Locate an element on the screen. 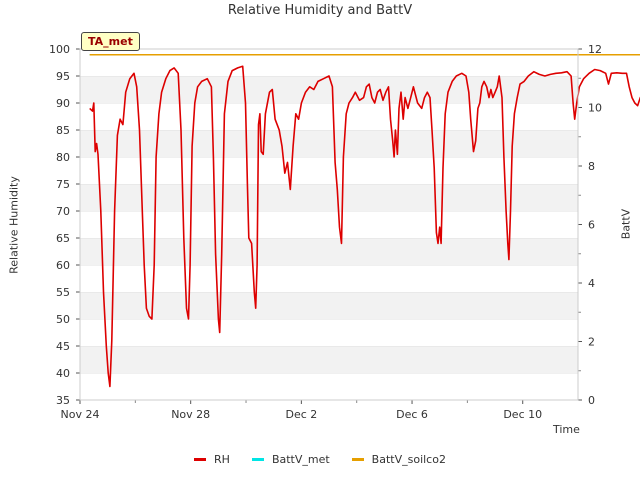 This screenshot has width=640, height=480. x-tick-label: Nov 24 is located at coordinates (80, 414).